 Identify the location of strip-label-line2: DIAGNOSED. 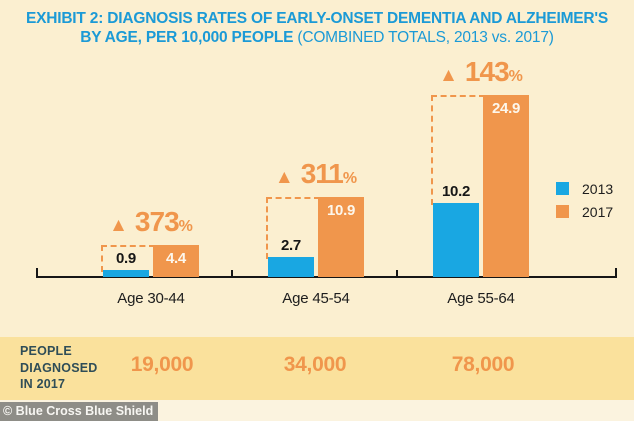
(59, 367).